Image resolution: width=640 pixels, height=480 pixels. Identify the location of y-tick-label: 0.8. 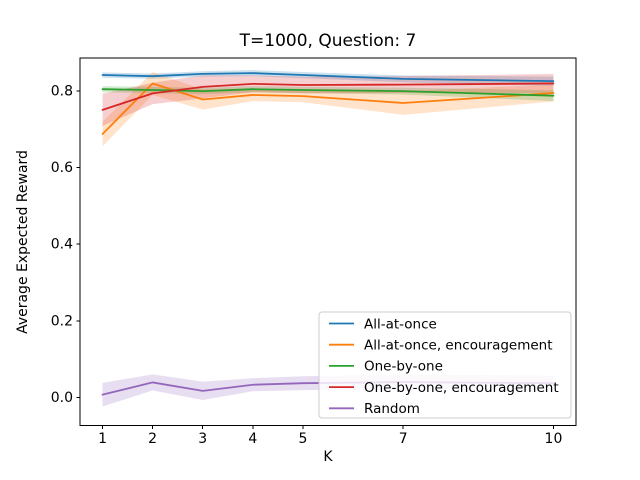
(62, 92).